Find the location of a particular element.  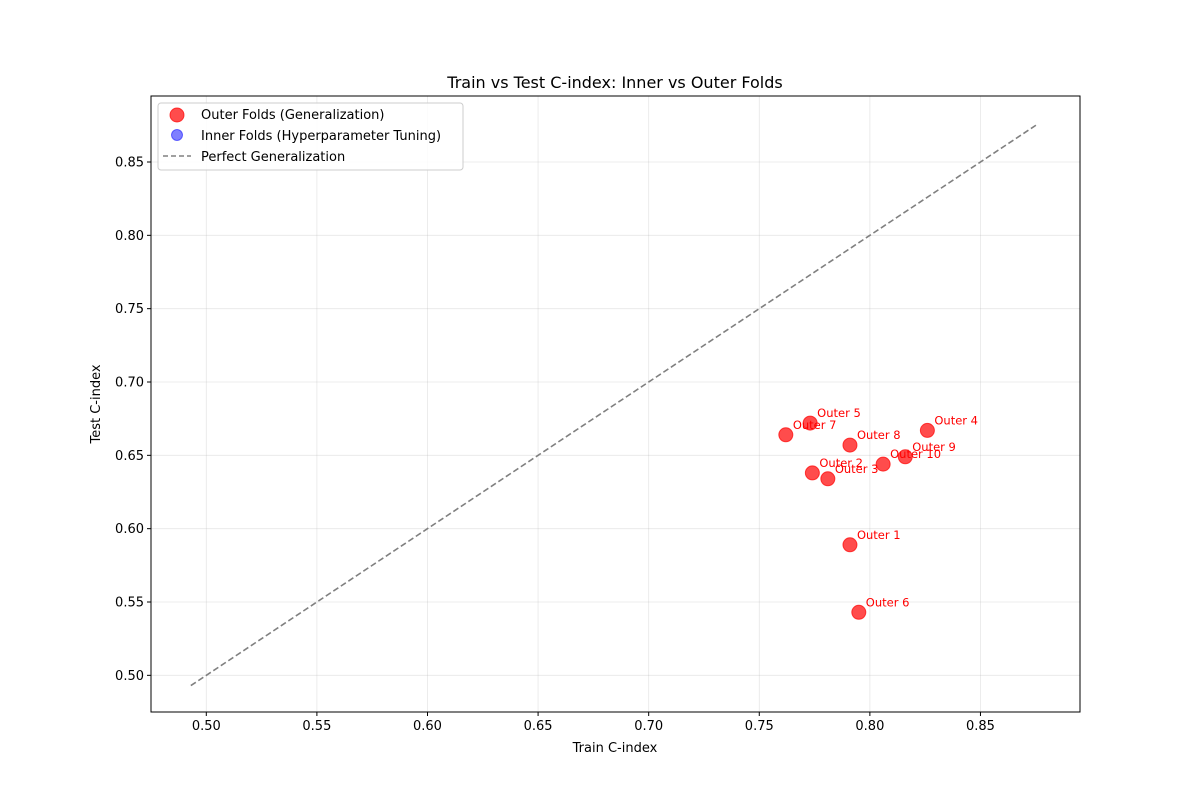

point-label: Outer 1 is located at coordinates (879, 535).